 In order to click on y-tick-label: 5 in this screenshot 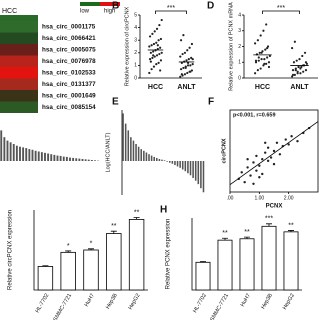, I will do `click(135, 15)`.